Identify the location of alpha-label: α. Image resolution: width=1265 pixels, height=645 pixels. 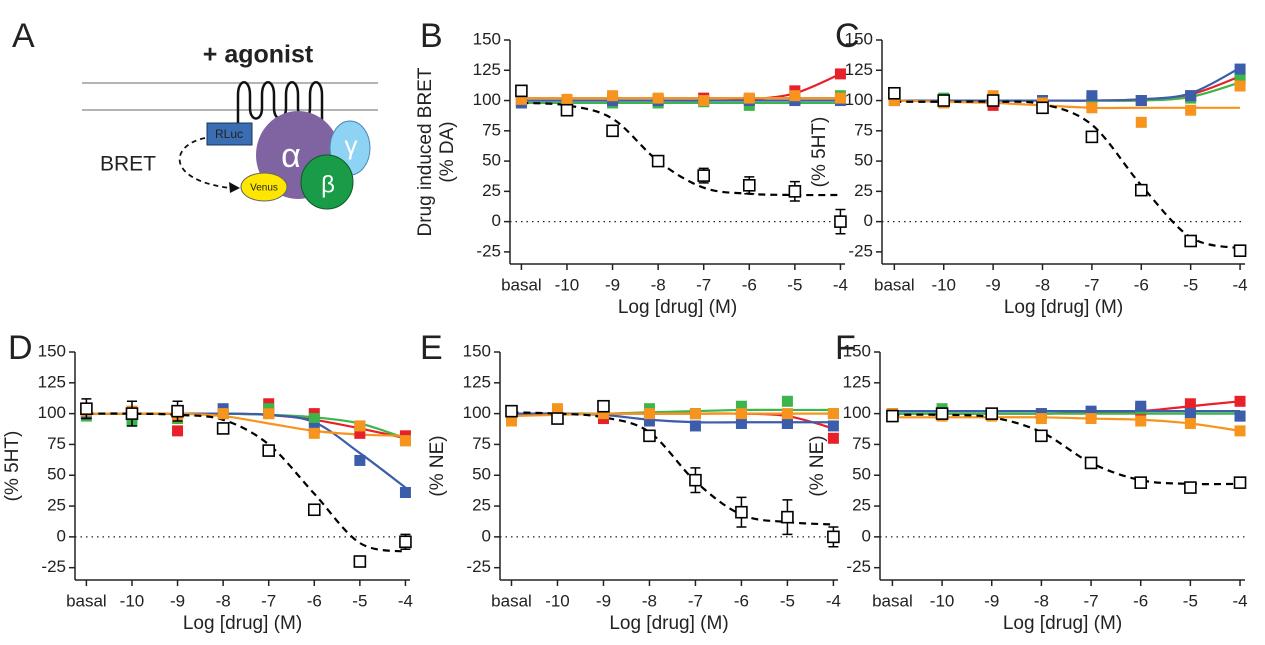
(291, 156).